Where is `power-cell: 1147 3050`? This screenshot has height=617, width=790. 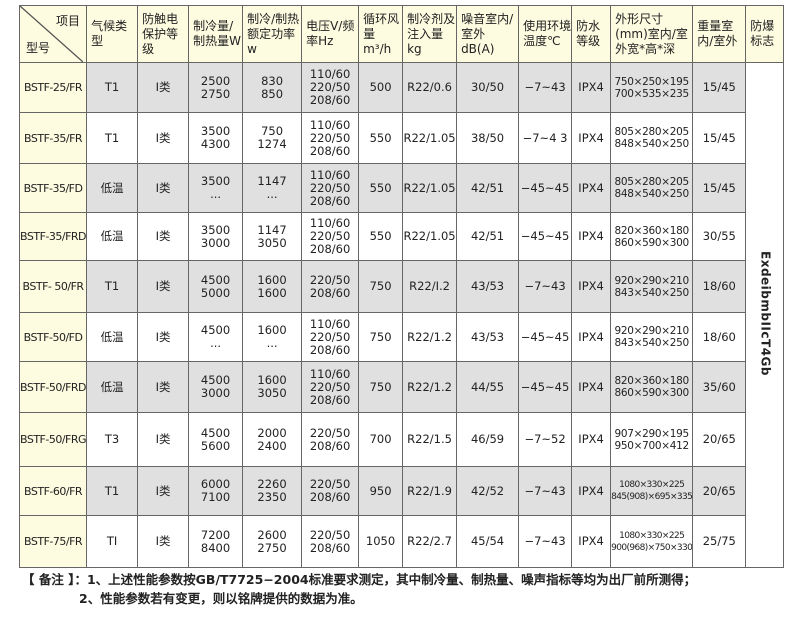 power-cell: 1147 3050 is located at coordinates (272, 236).